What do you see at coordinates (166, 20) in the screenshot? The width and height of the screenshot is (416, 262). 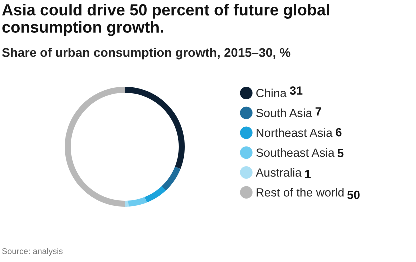 I see `chart-title: Asia could drive 50 percent of future global consumption growth.` at bounding box center [166, 20].